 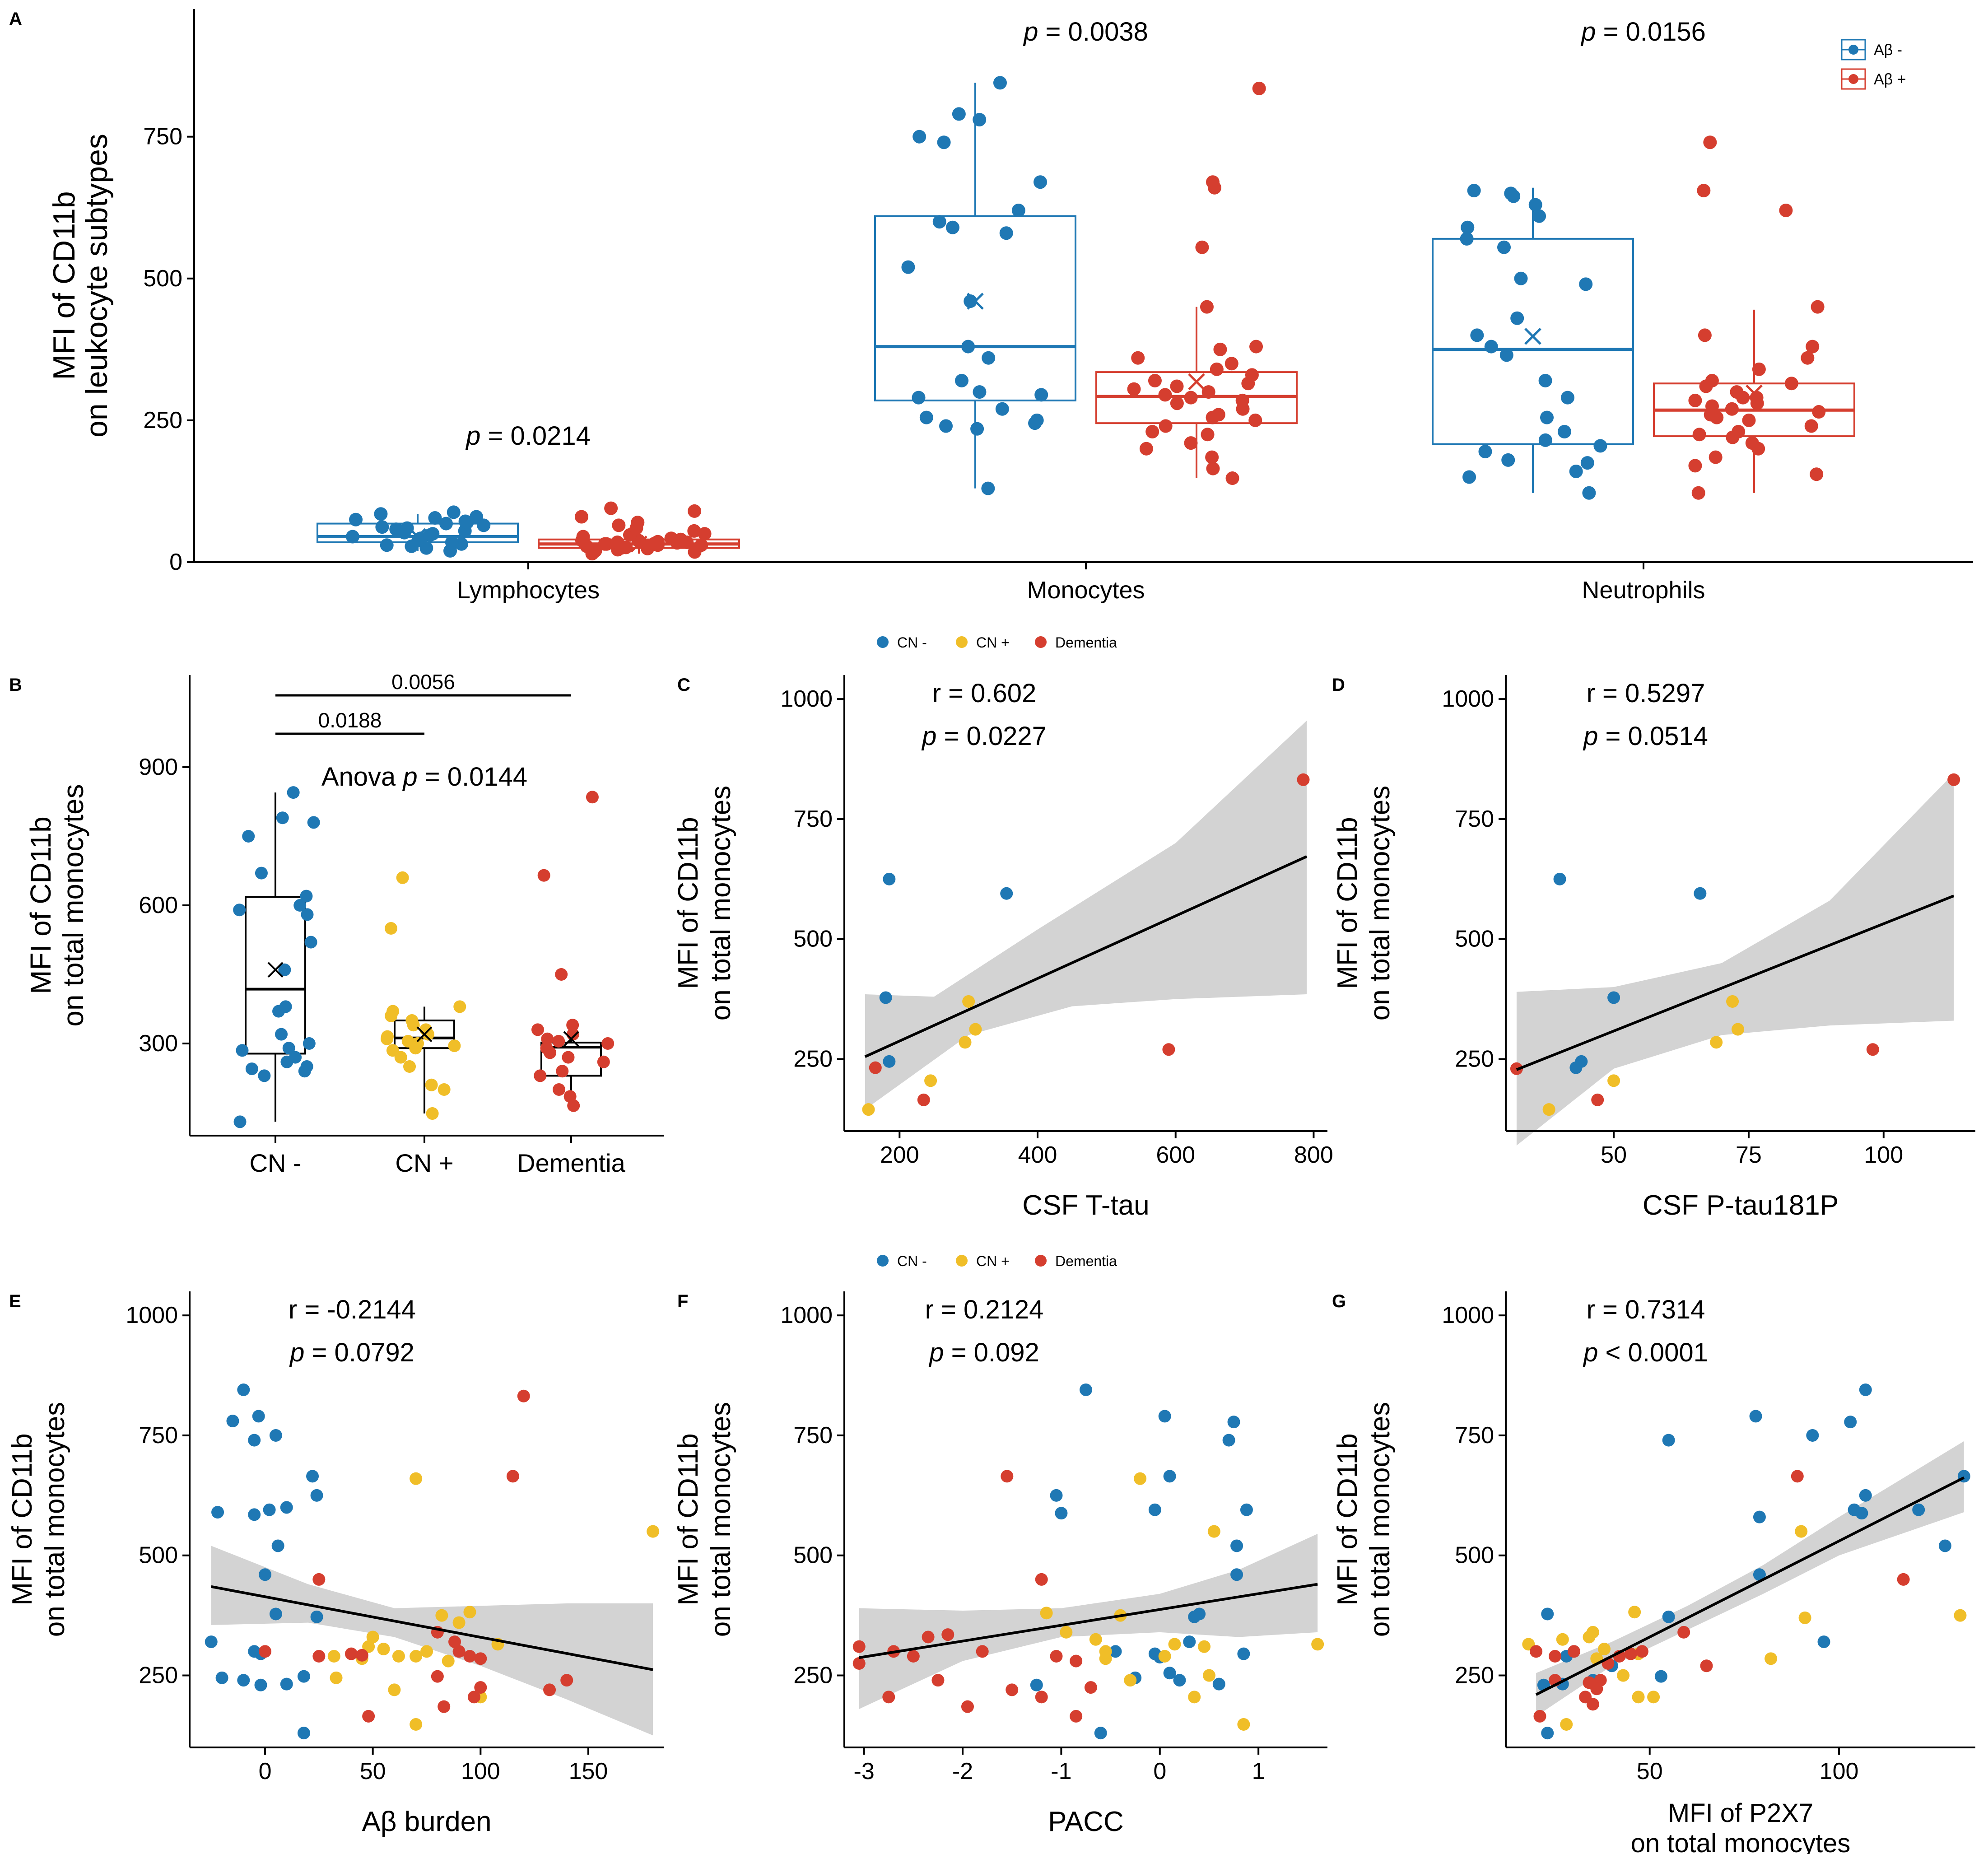 What do you see at coordinates (1650, 1771) in the screenshot?
I see `x-tick-label: 50` at bounding box center [1650, 1771].